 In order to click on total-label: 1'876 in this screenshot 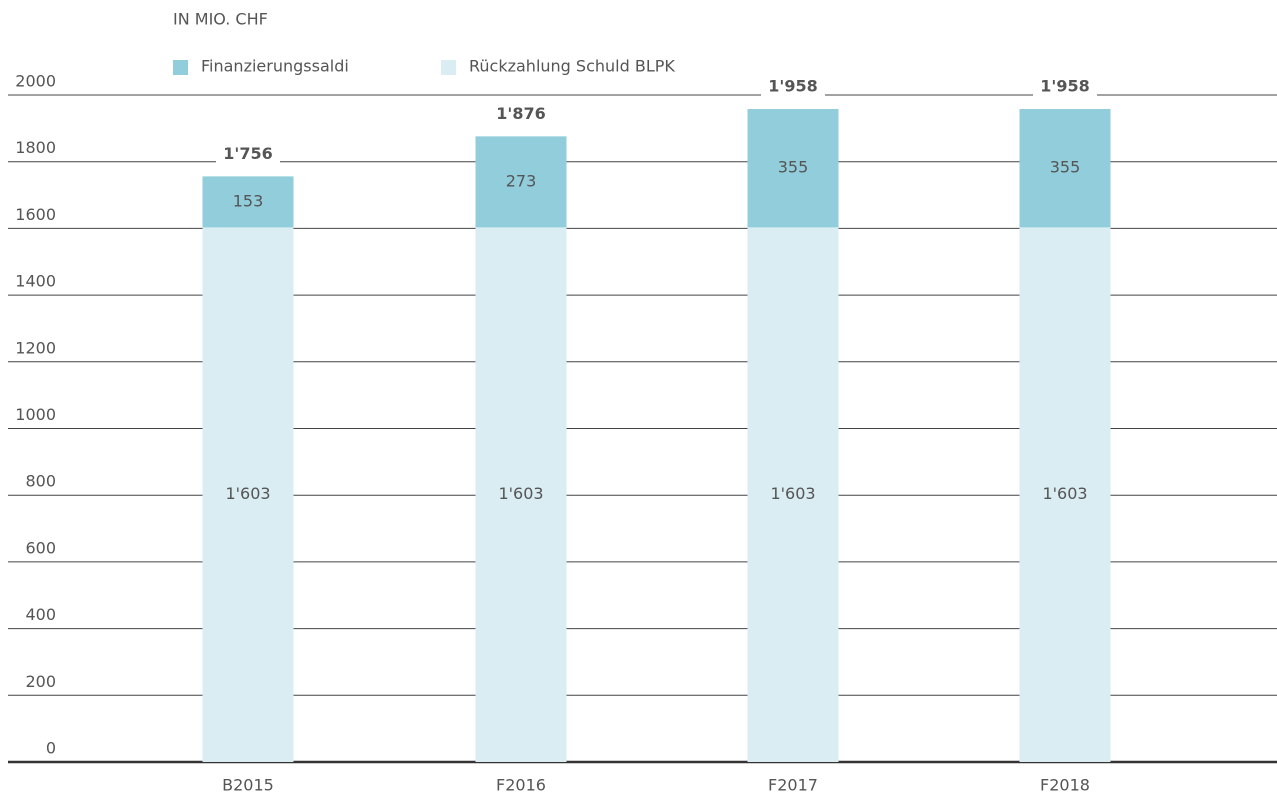, I will do `click(520, 113)`.